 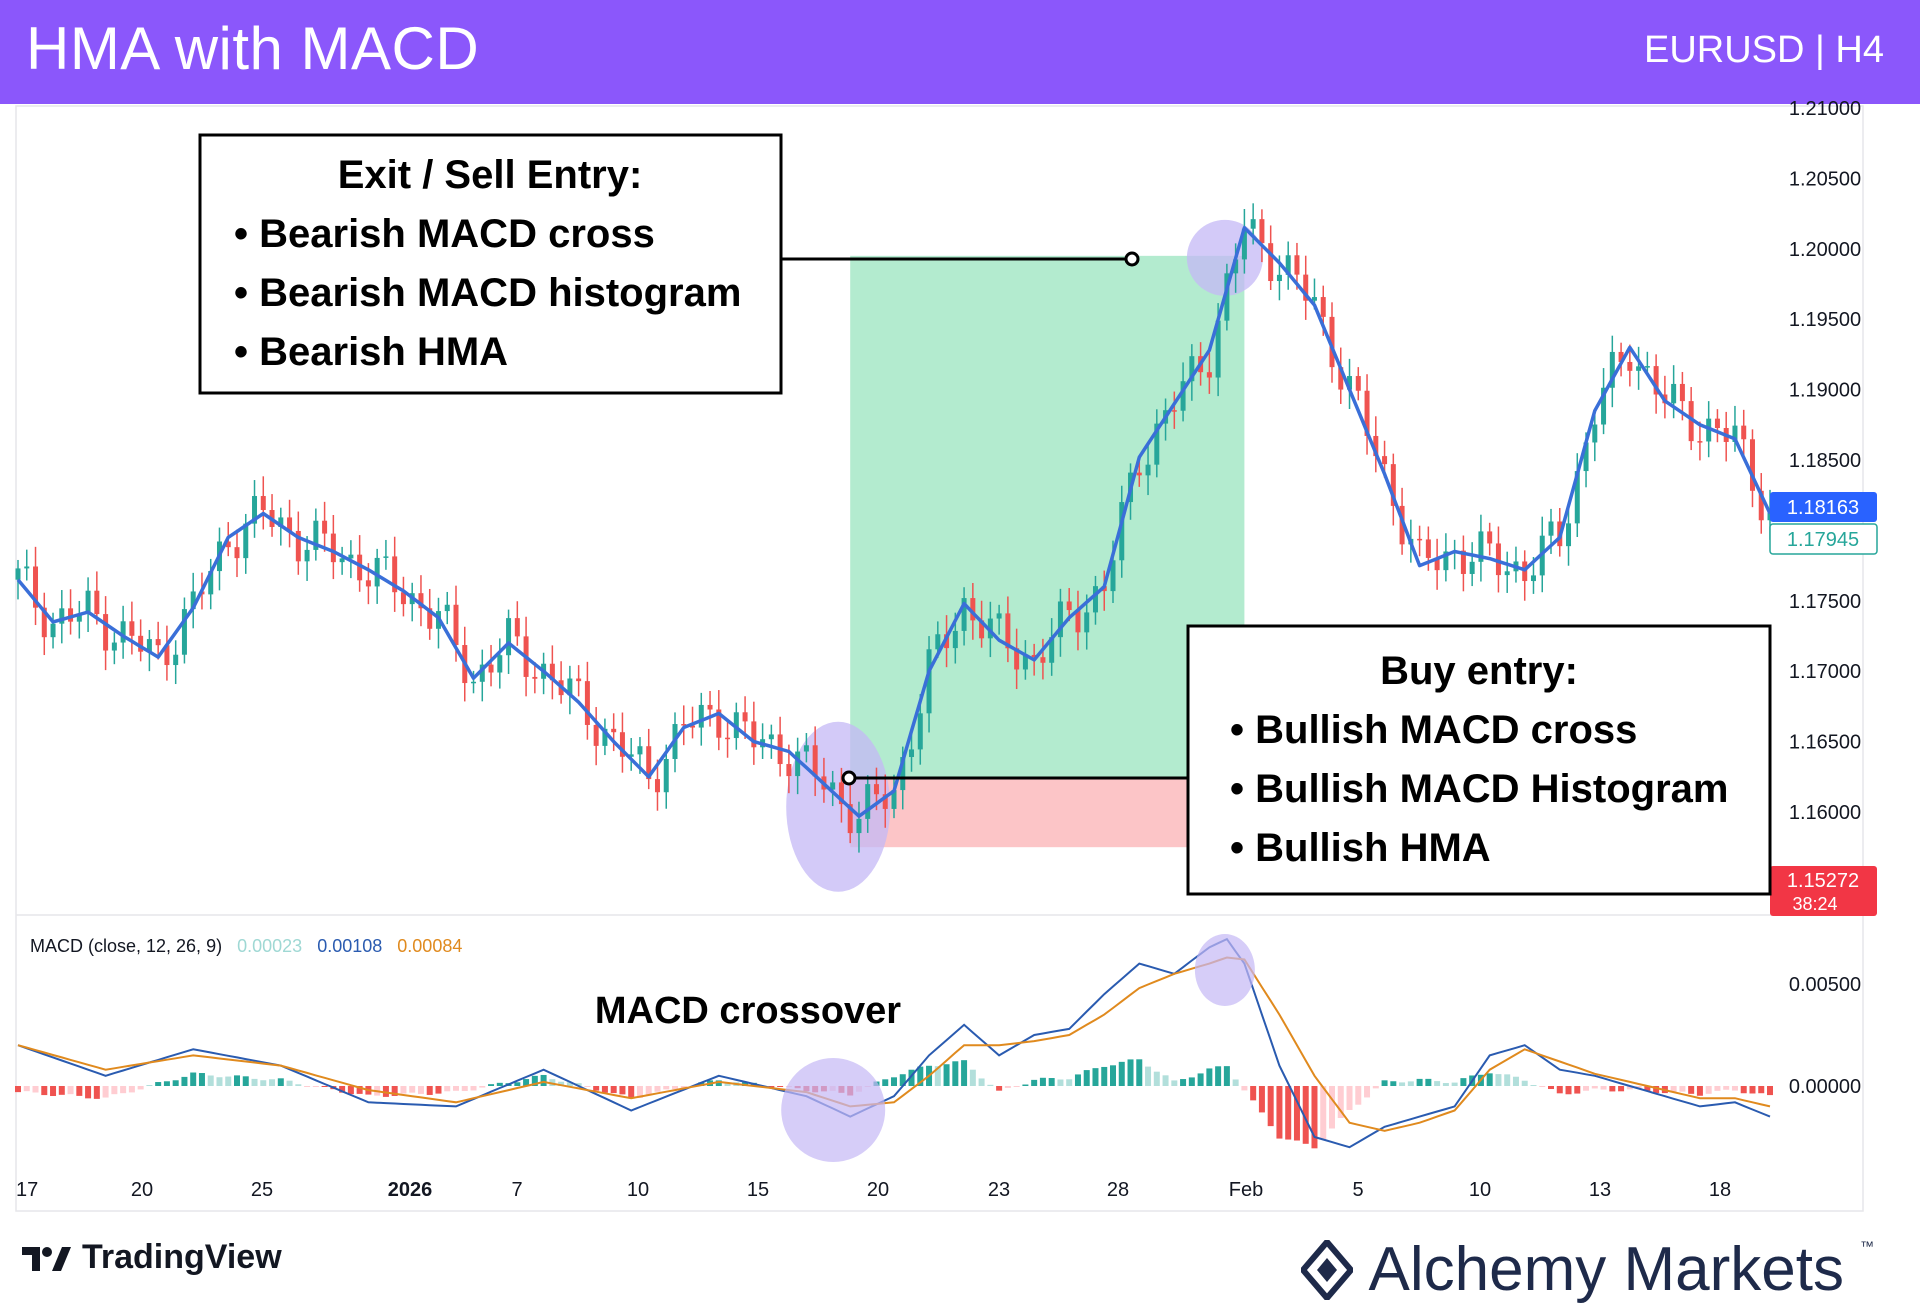 I want to click on buy-box-frame, so click(x=1479, y=760).